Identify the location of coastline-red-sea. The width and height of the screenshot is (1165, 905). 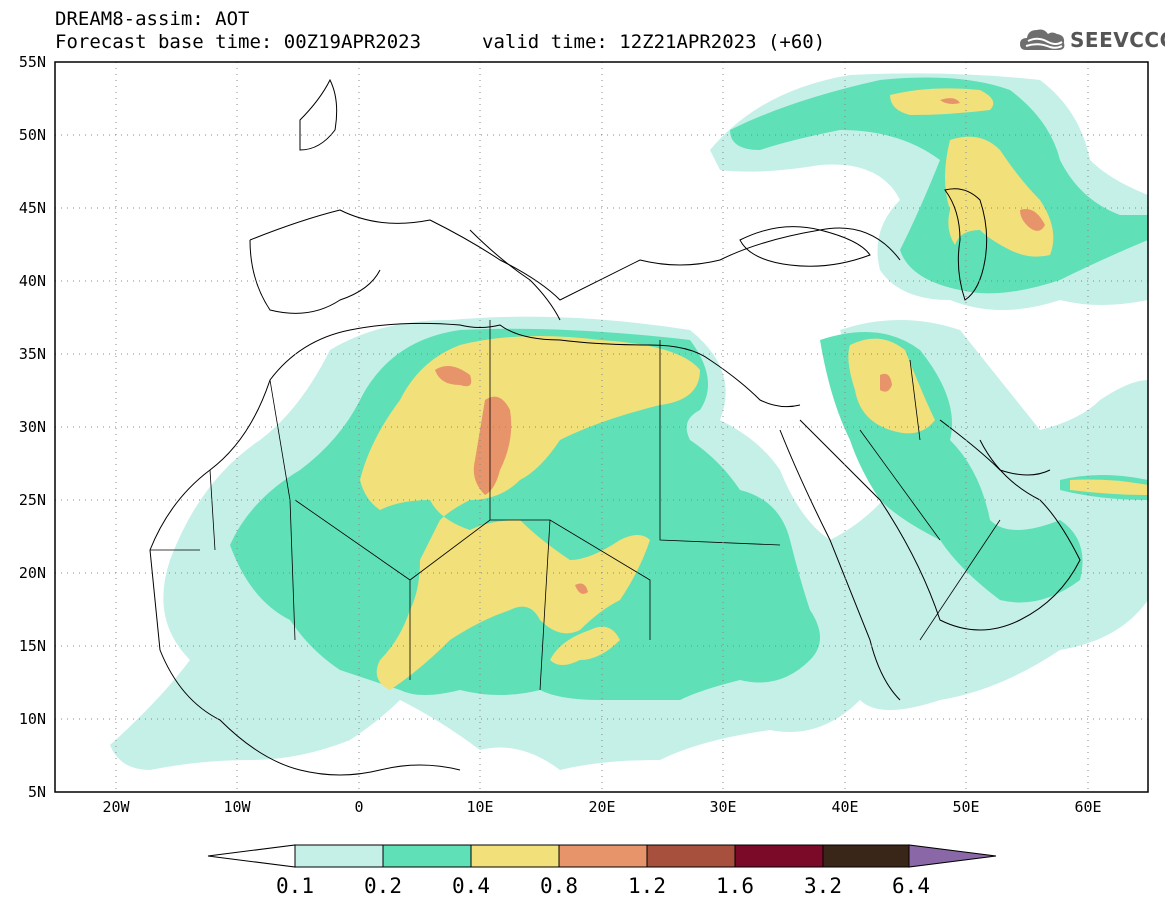
(840, 565).